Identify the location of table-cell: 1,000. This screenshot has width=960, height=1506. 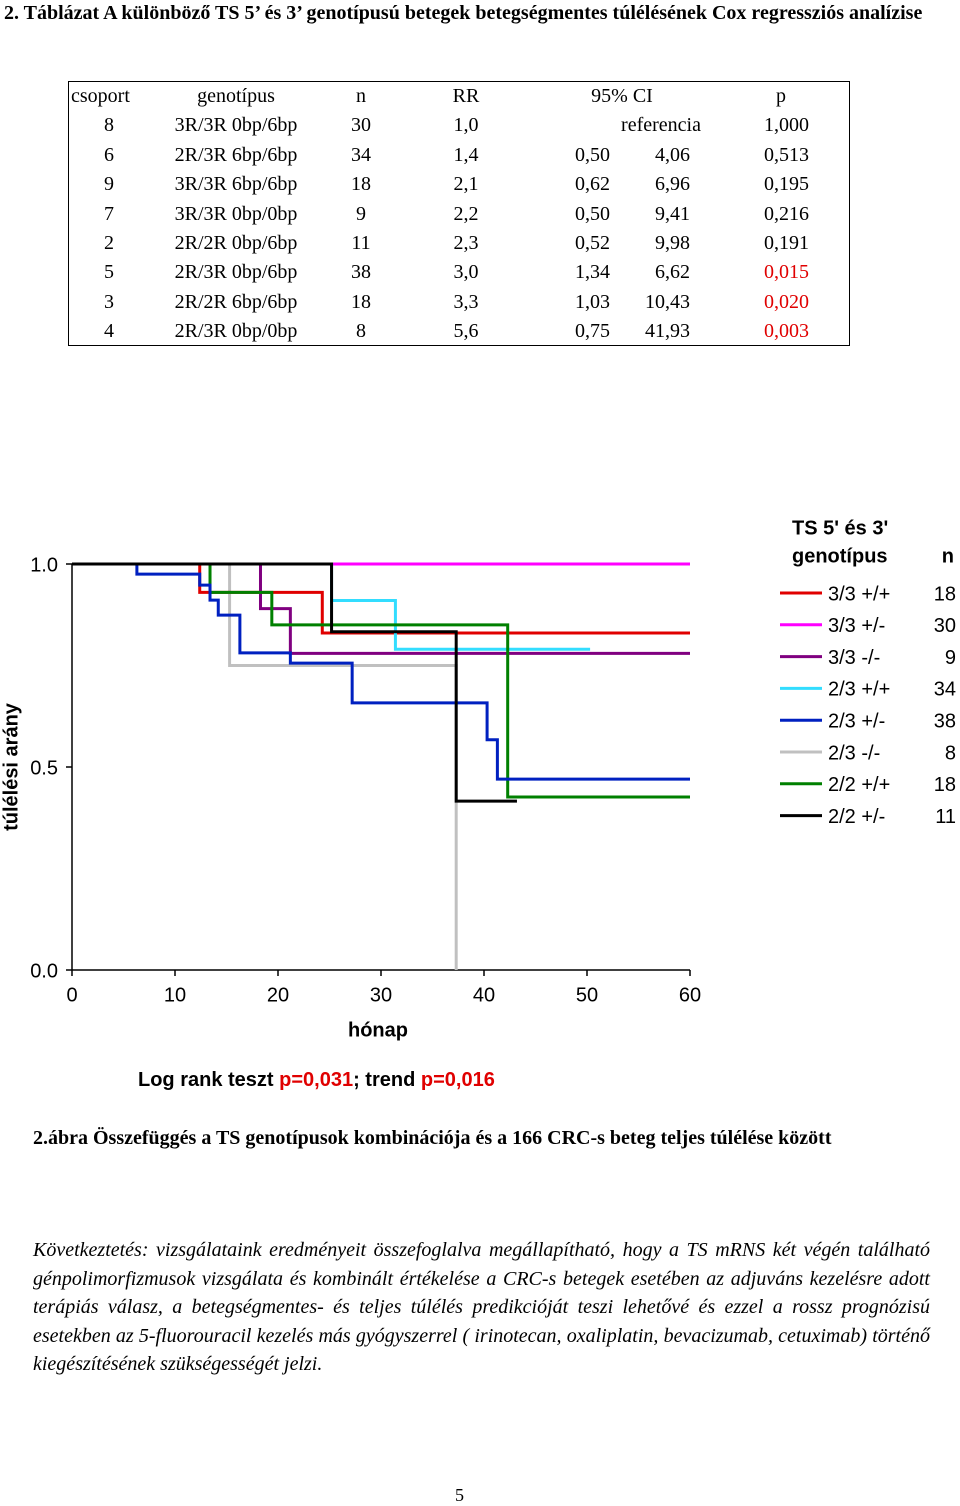
(786, 125).